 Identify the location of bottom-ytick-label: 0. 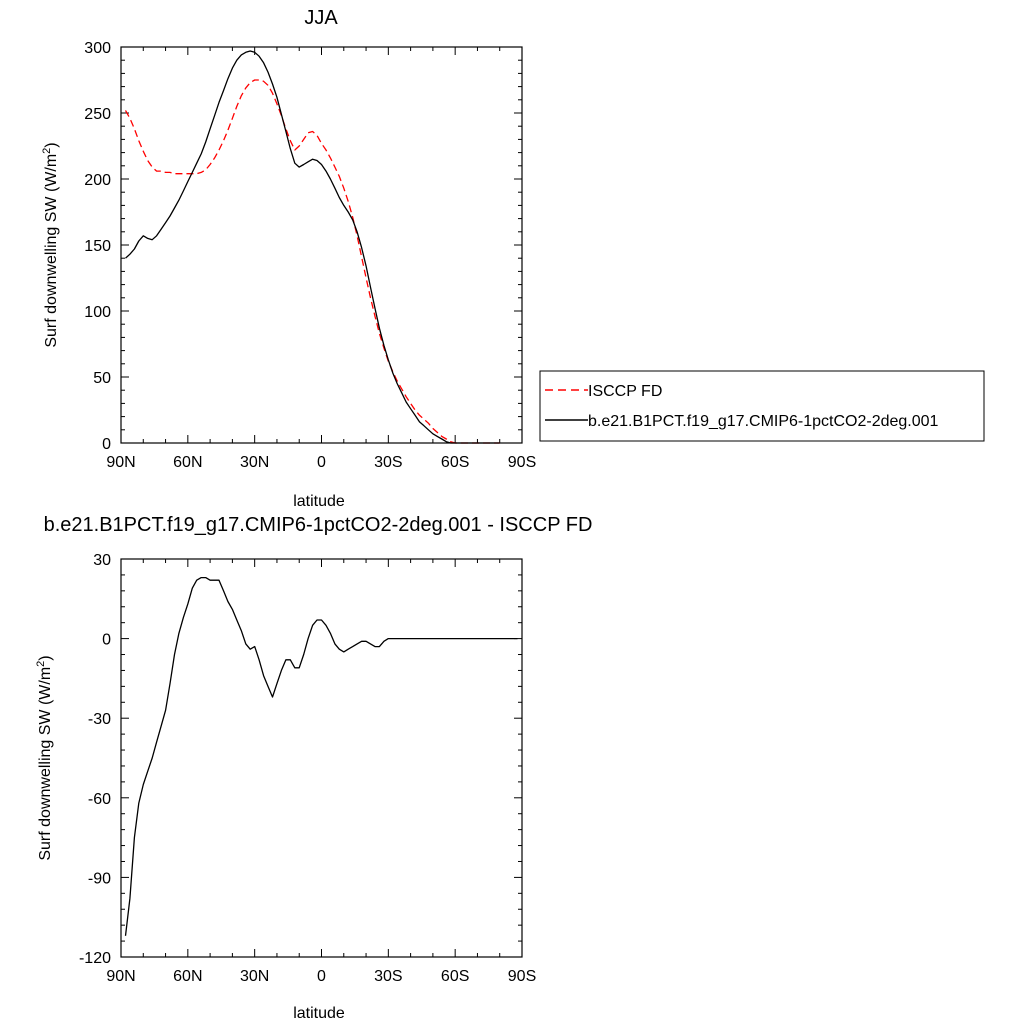
(106, 640).